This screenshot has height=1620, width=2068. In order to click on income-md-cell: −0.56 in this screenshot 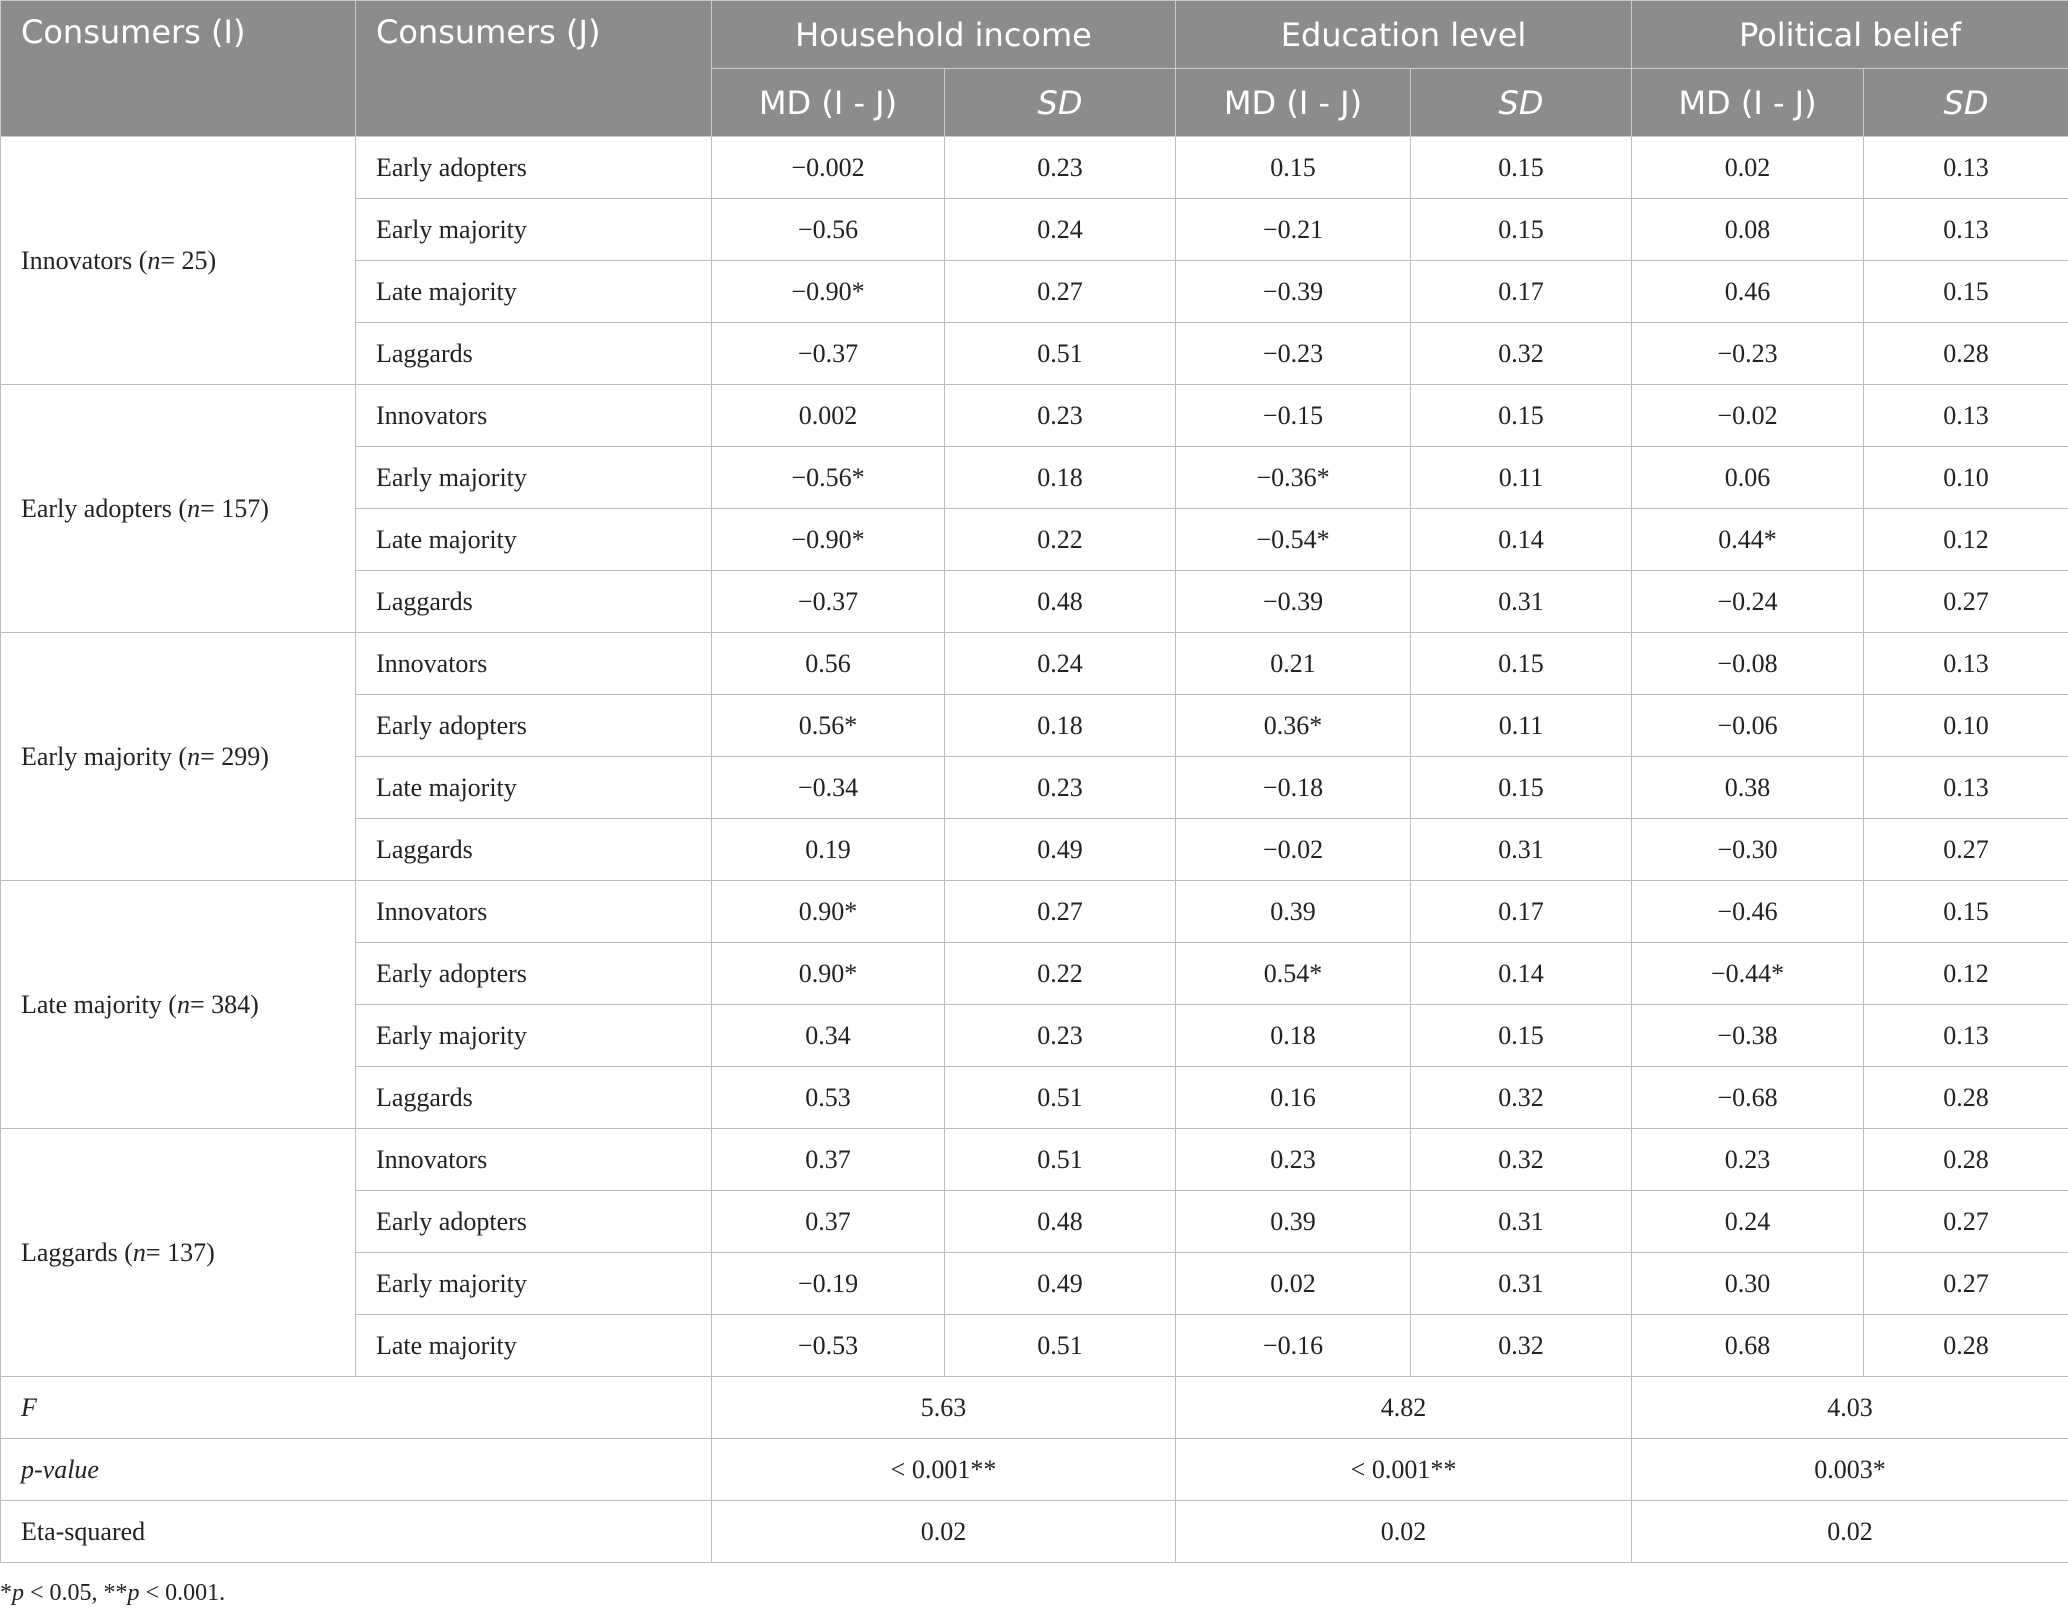, I will do `click(828, 229)`.